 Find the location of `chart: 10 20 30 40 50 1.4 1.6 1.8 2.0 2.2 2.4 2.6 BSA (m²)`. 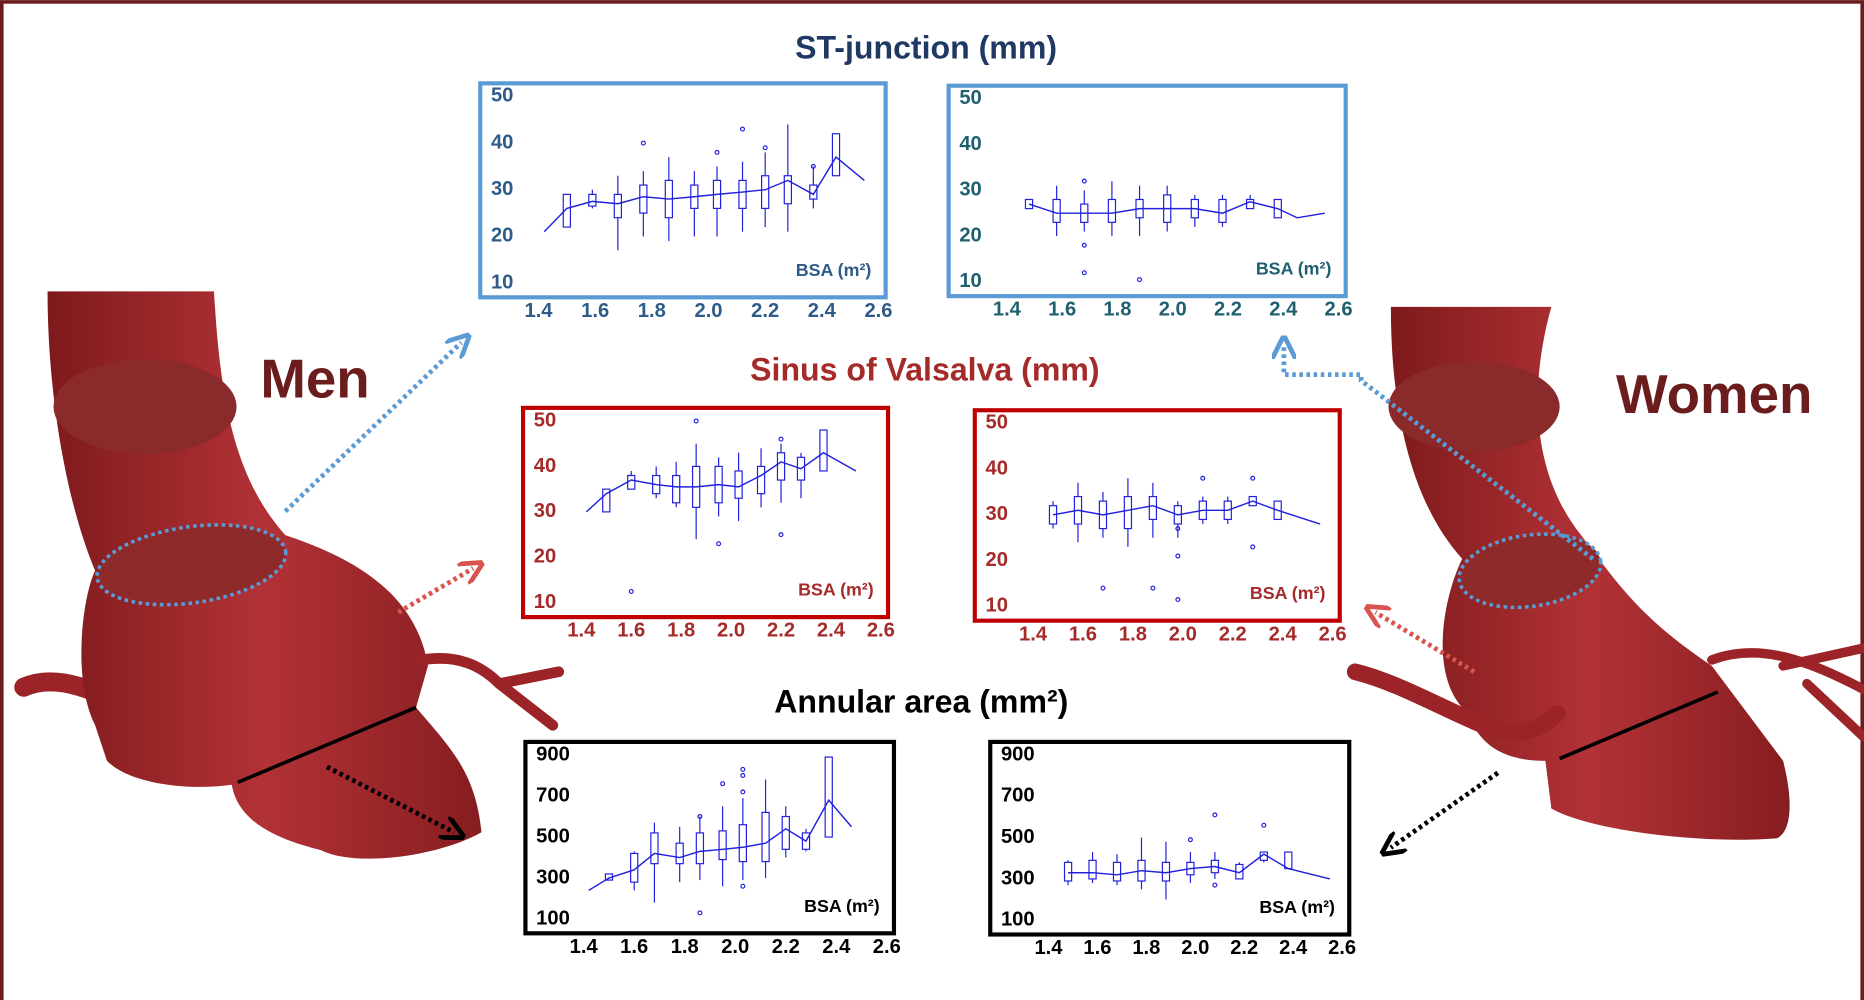

chart: 10 20 30 40 50 1.4 1.6 1.8 2.0 2.2 2.4 2.6 BSA (m²) is located at coordinates (1159, 526).